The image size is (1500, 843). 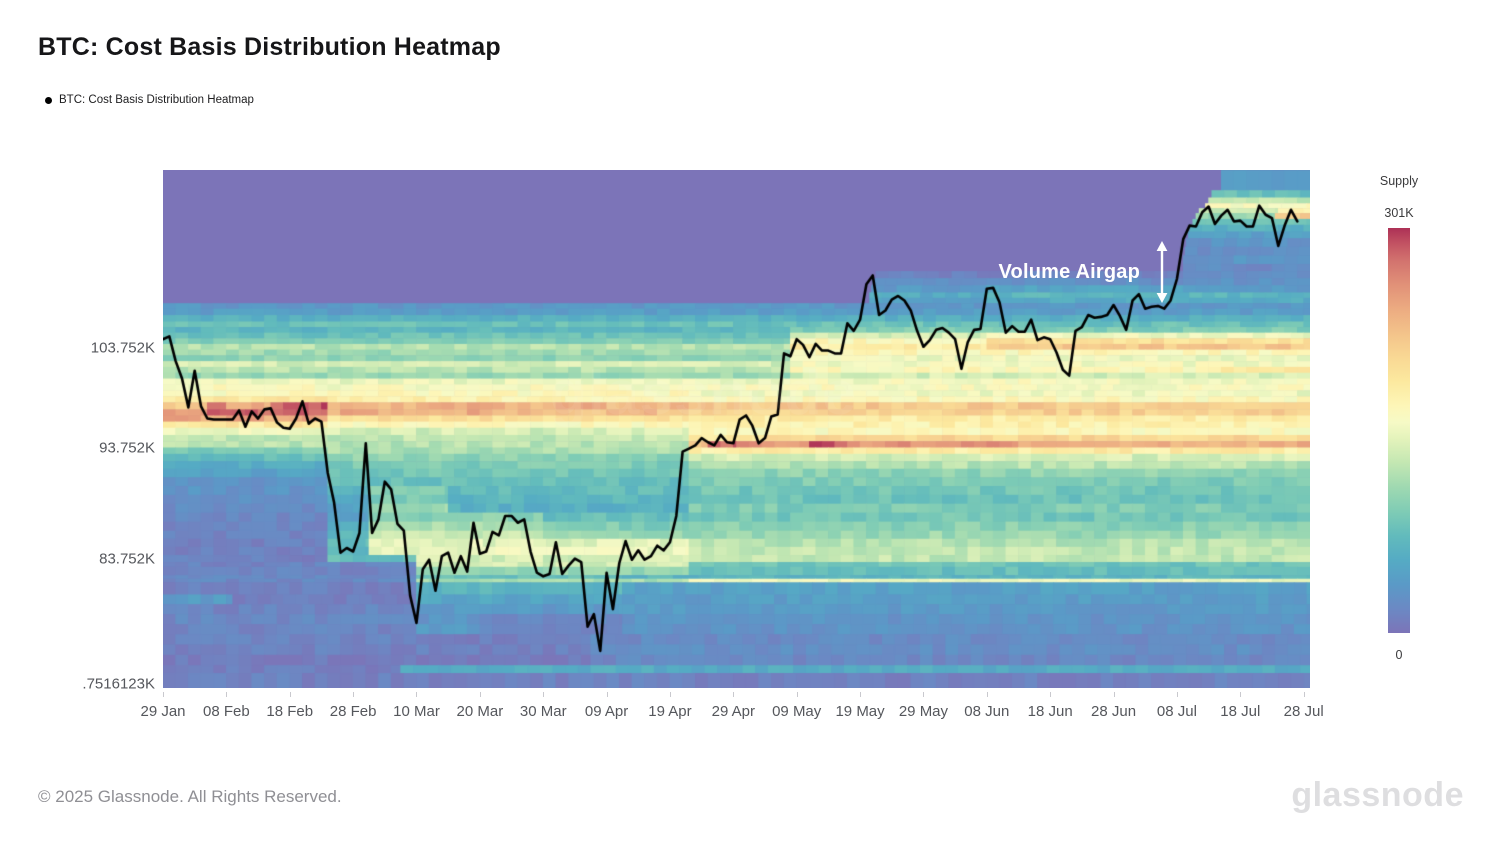 I want to click on x-tick-label: 28 Jul, so click(x=1303, y=711).